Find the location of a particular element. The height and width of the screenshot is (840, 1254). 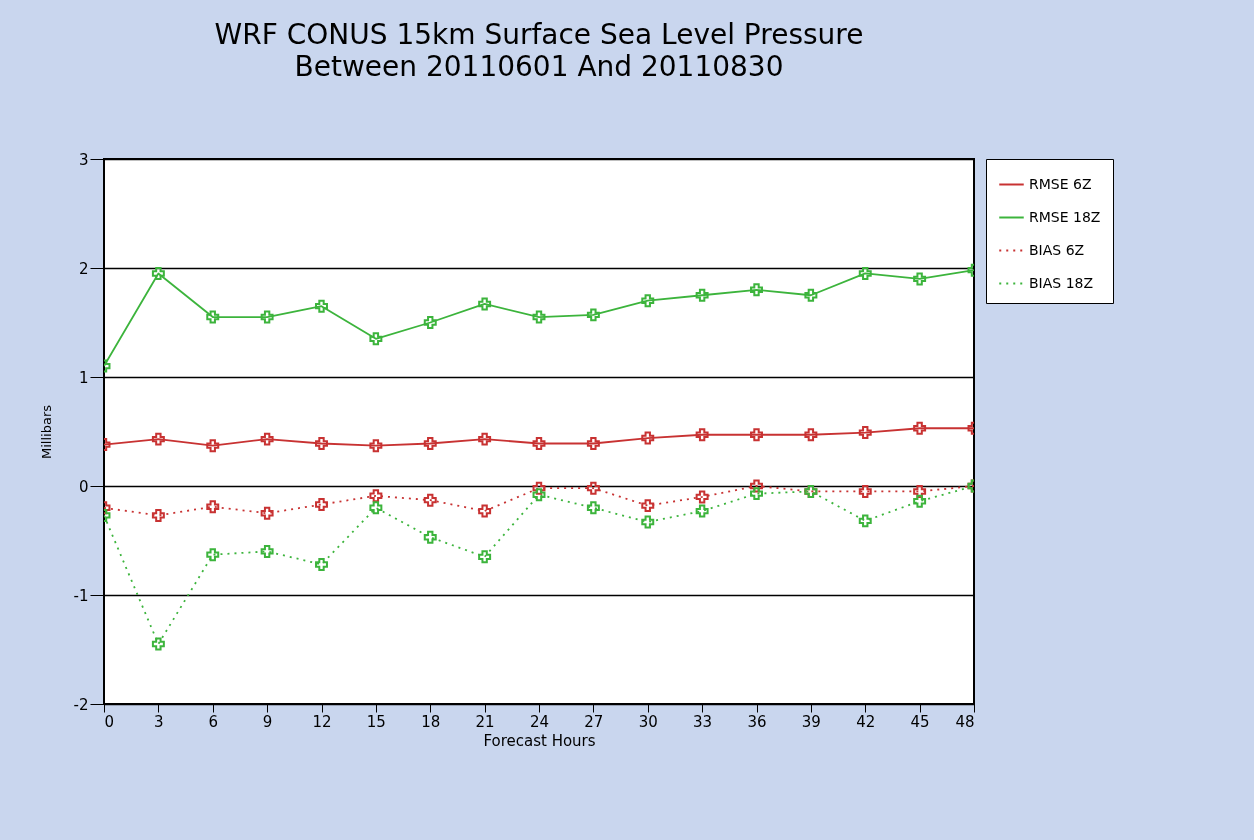

x-tick-label: 21 is located at coordinates (485, 721).